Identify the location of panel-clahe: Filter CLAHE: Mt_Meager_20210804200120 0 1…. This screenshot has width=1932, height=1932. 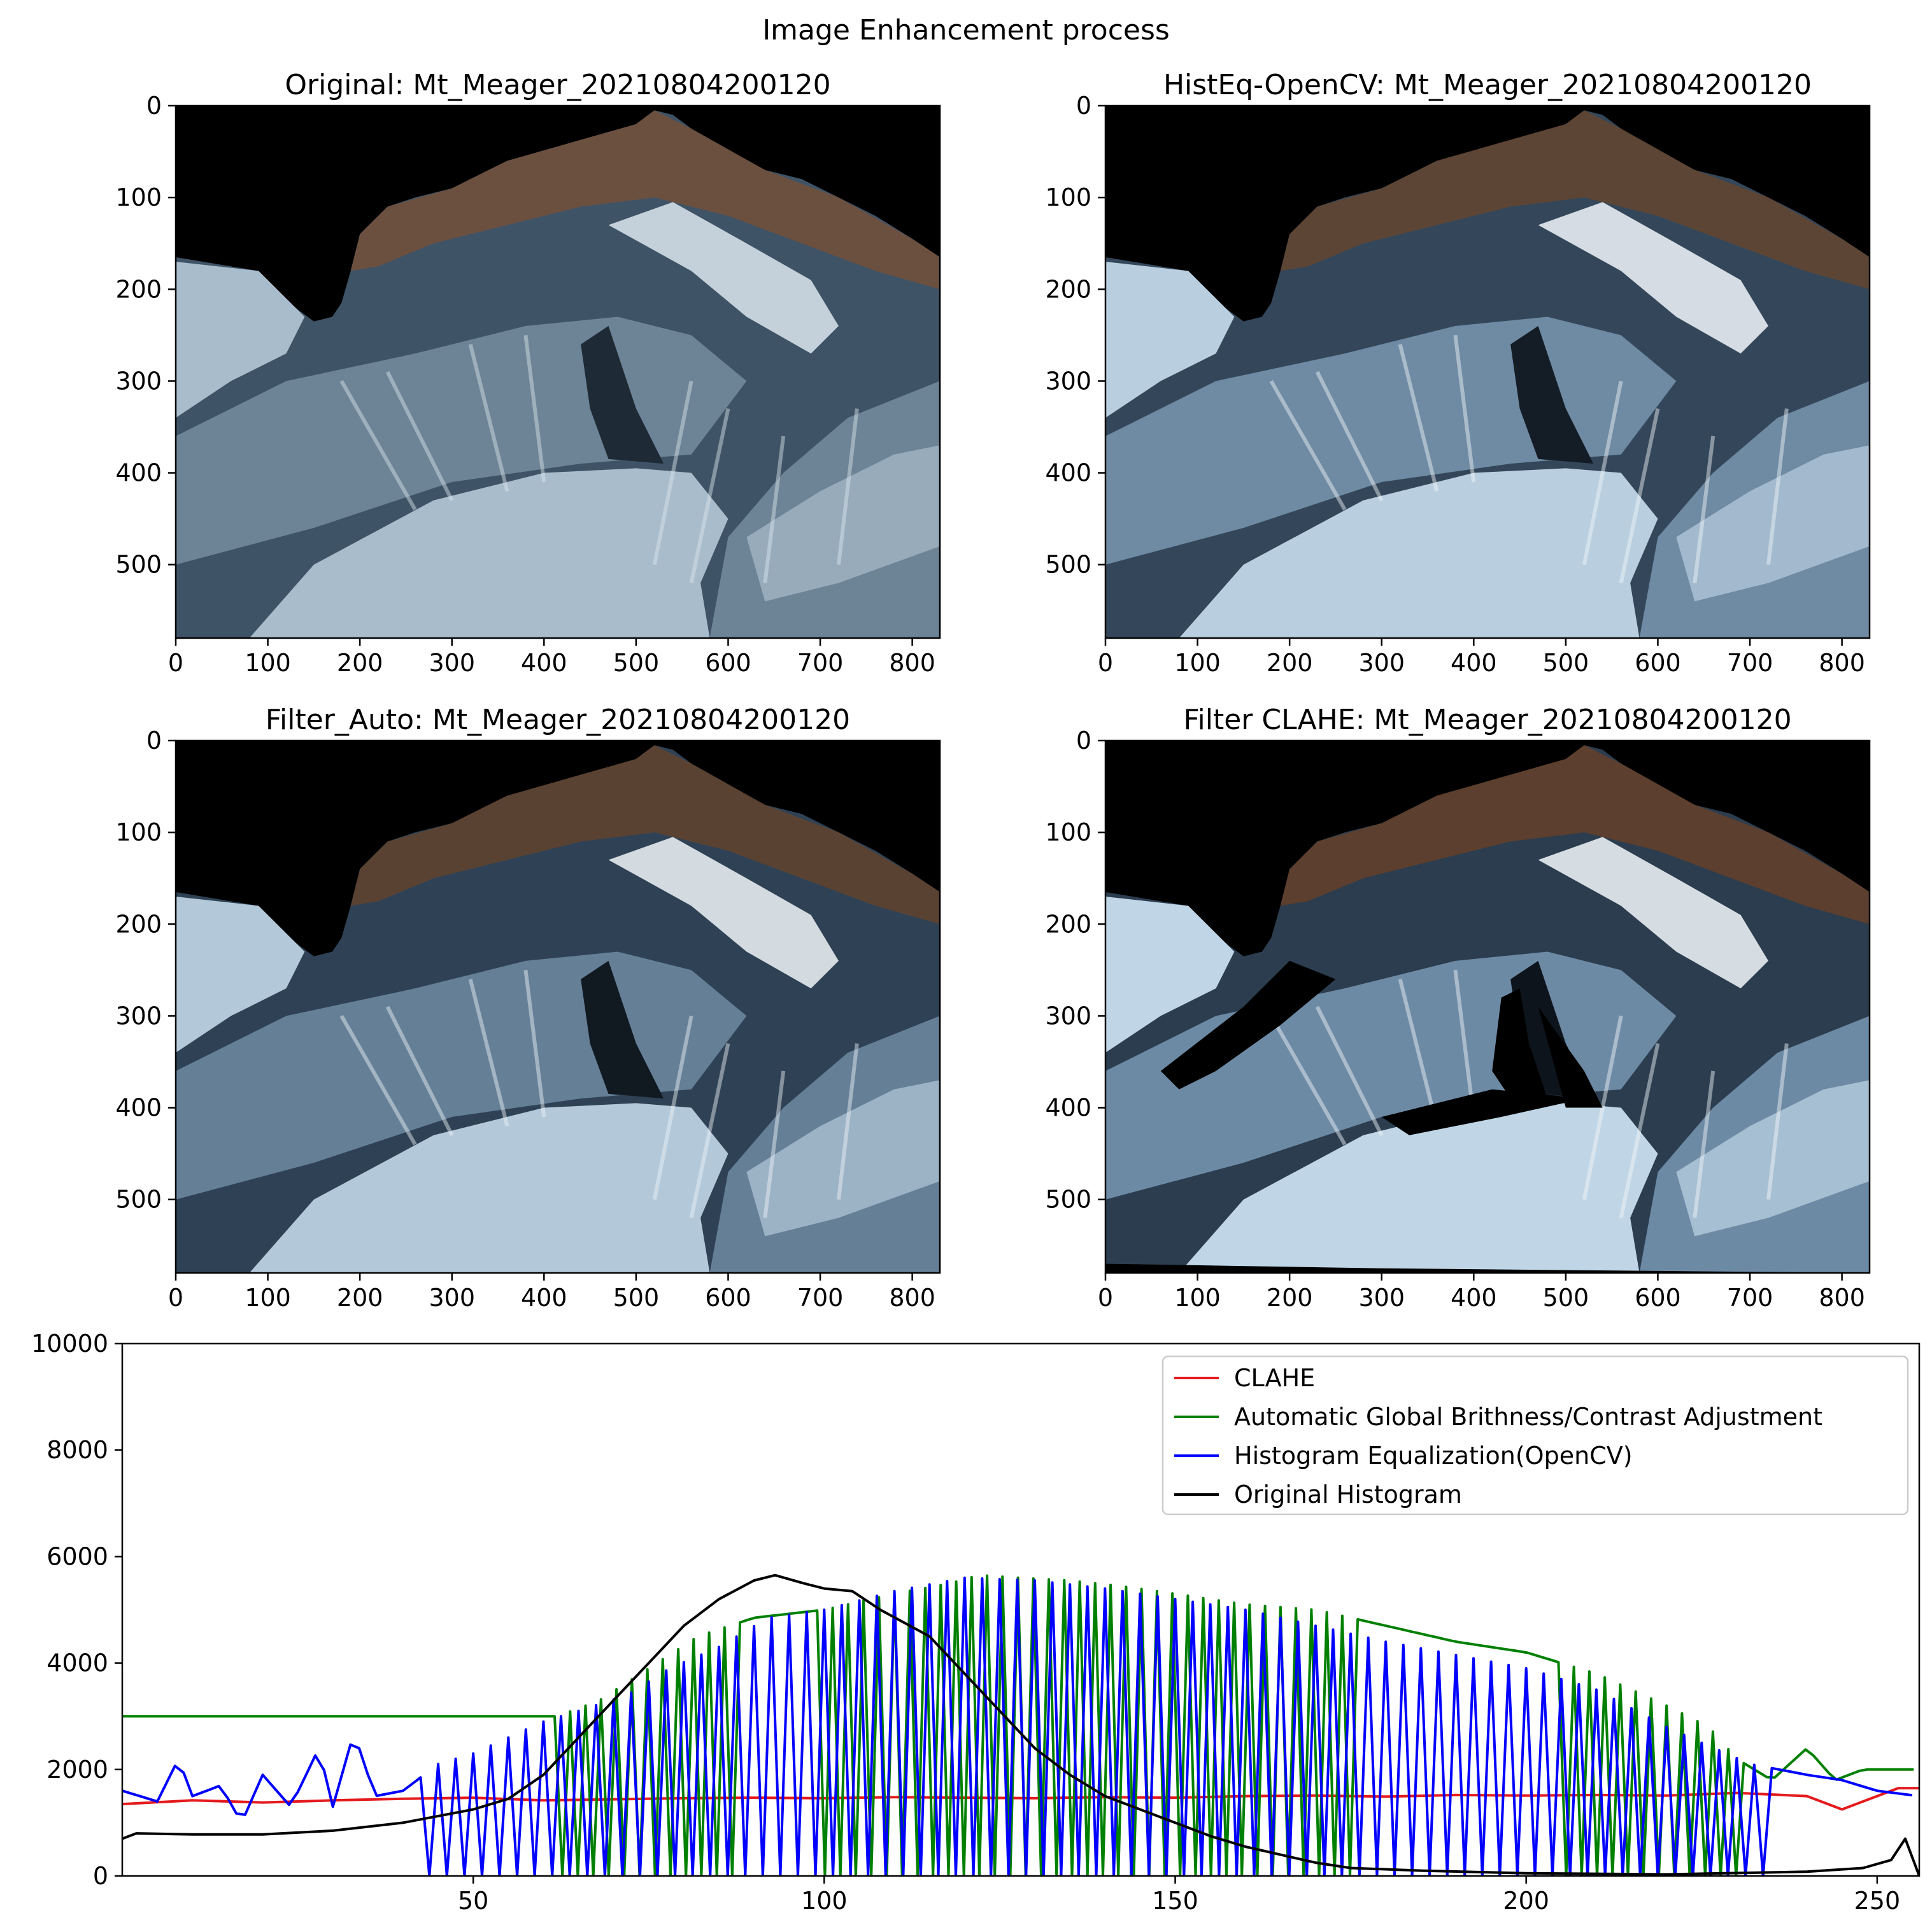
(1458, 1008).